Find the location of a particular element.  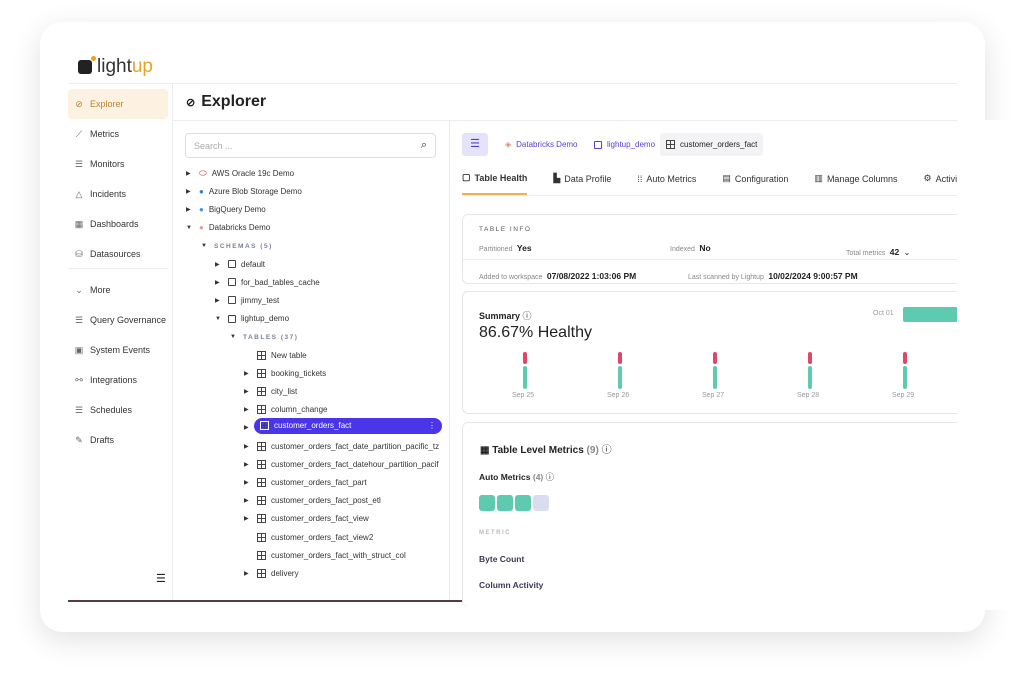

tab-activity: ⚙ Activity is located at coordinates (944, 178).